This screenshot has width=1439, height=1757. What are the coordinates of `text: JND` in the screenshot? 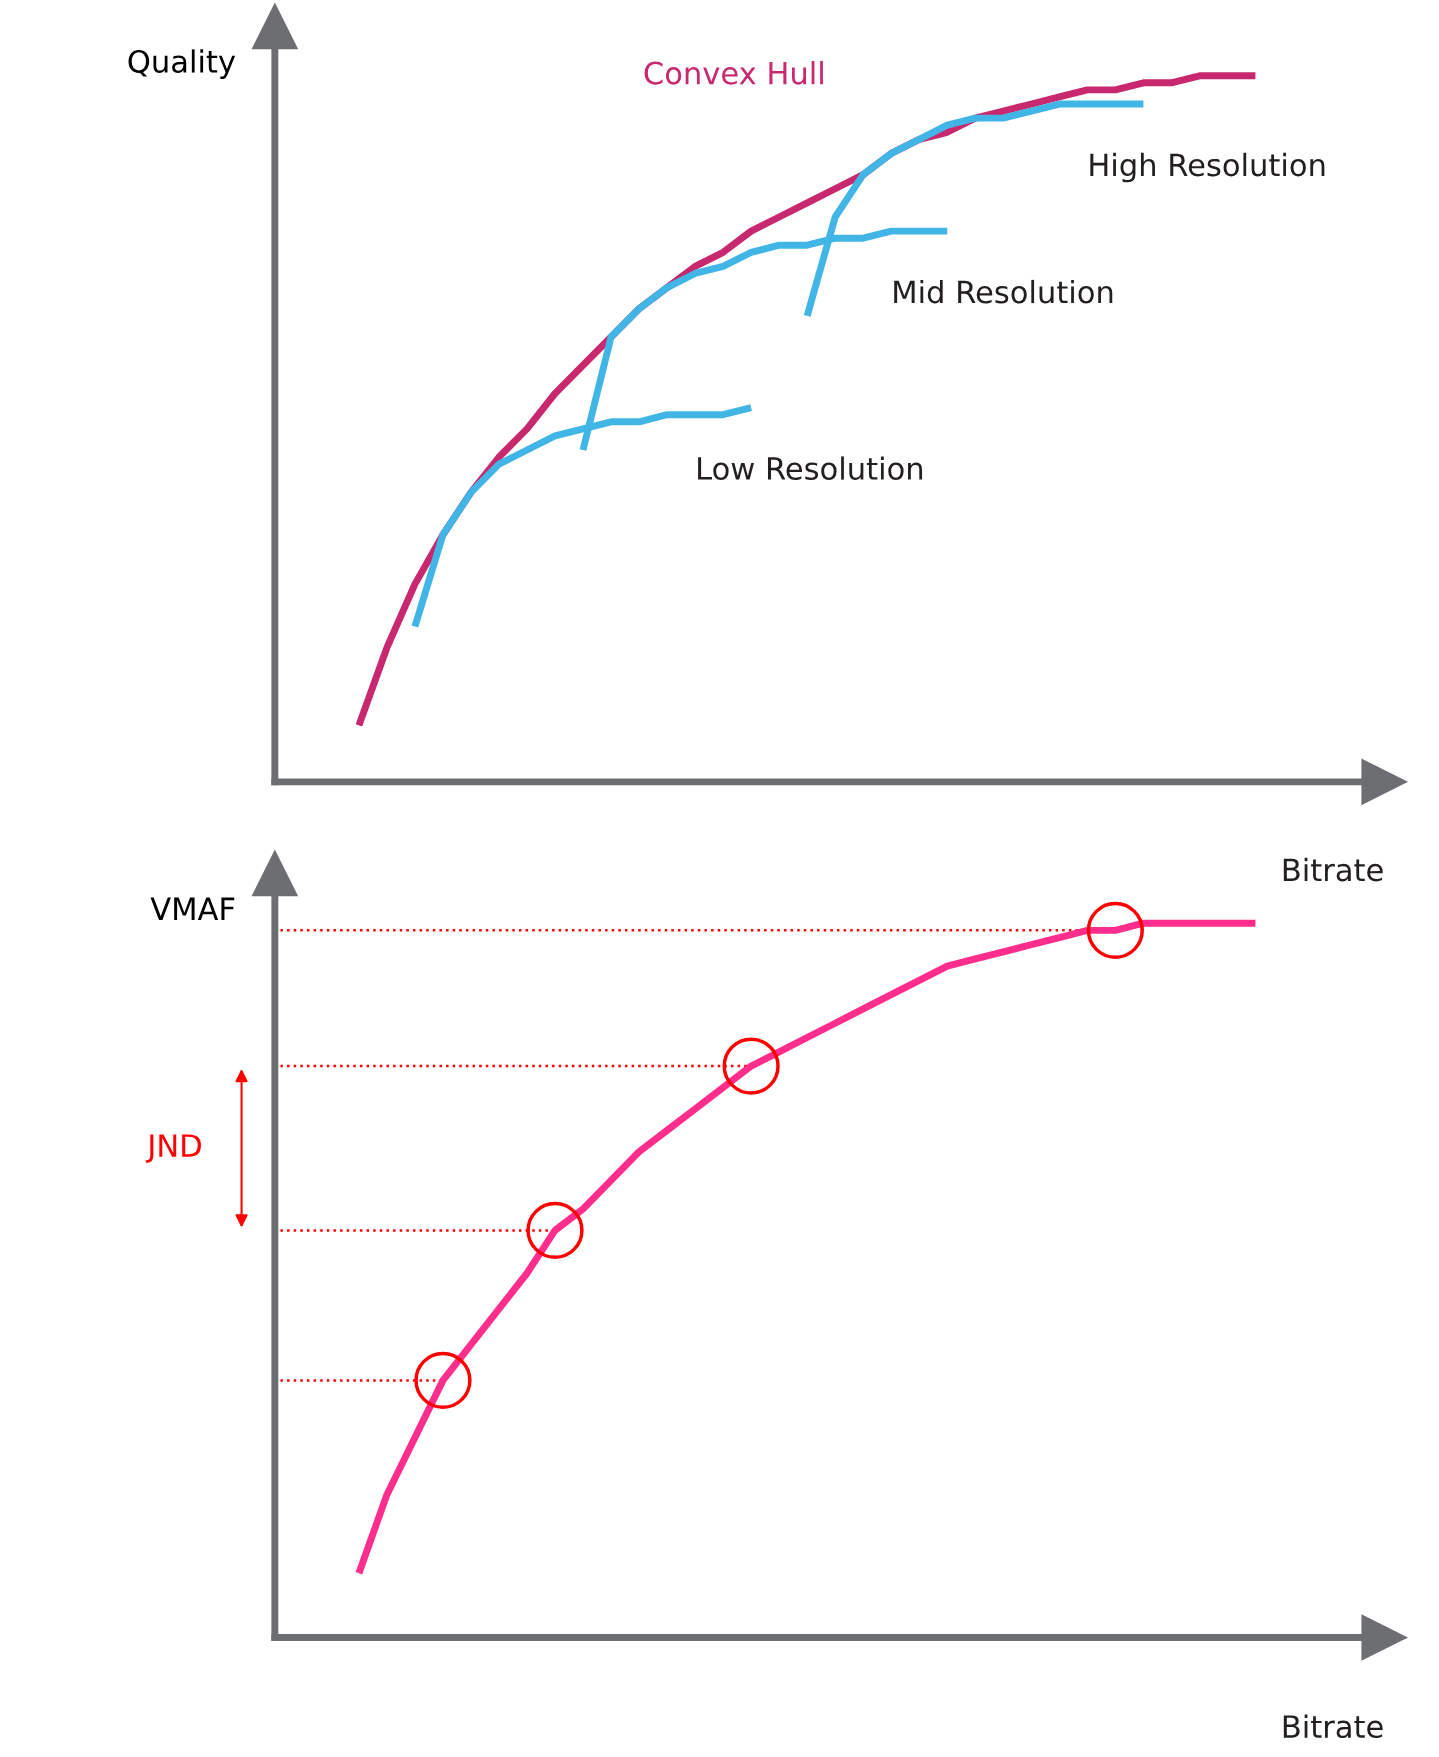 It's located at (173, 1148).